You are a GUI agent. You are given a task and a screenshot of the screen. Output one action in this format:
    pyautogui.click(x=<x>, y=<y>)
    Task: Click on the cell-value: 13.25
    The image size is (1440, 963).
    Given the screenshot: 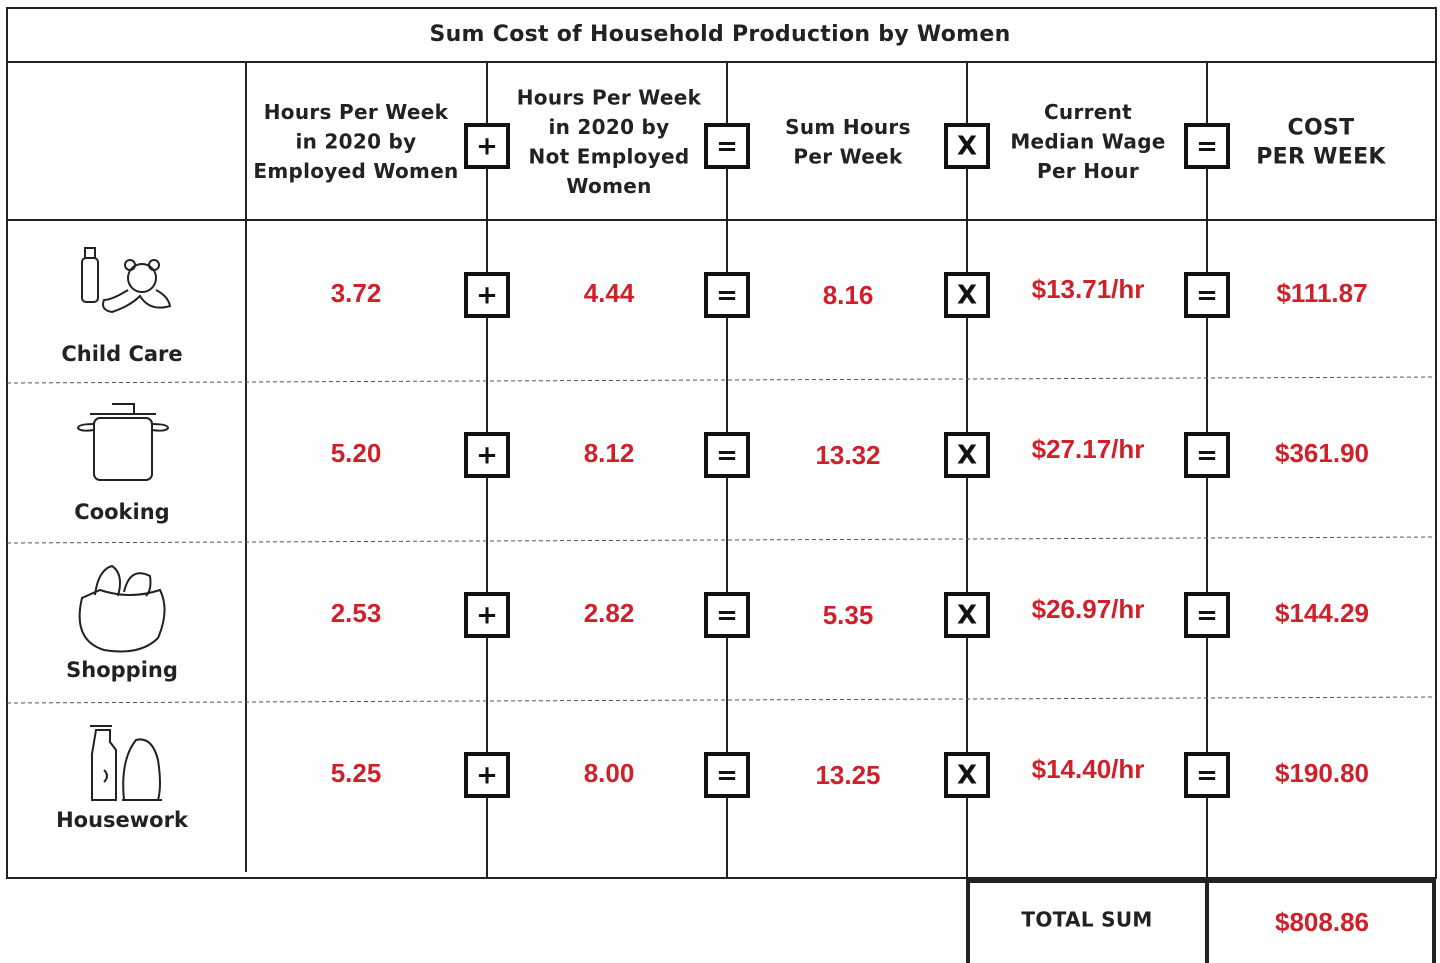 What is the action you would take?
    pyautogui.click(x=847, y=775)
    